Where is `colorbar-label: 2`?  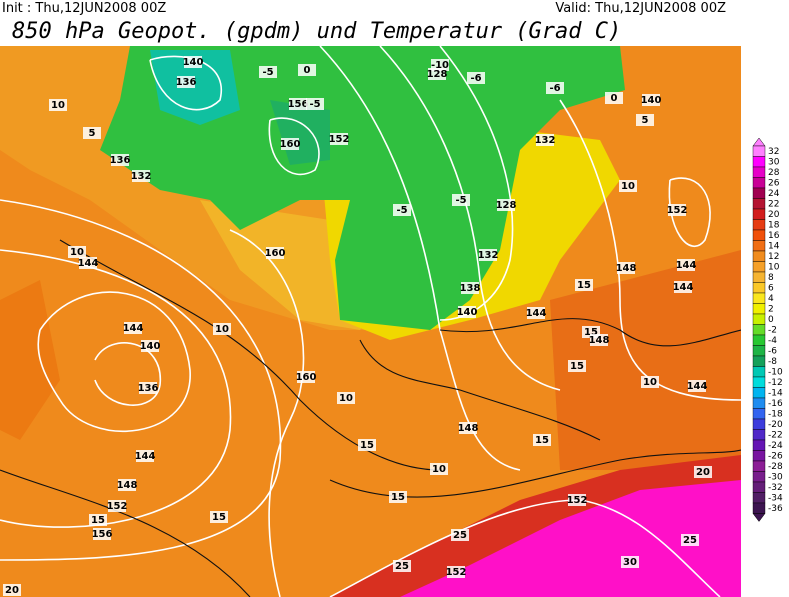
colorbar-label: 2 is located at coordinates (771, 309).